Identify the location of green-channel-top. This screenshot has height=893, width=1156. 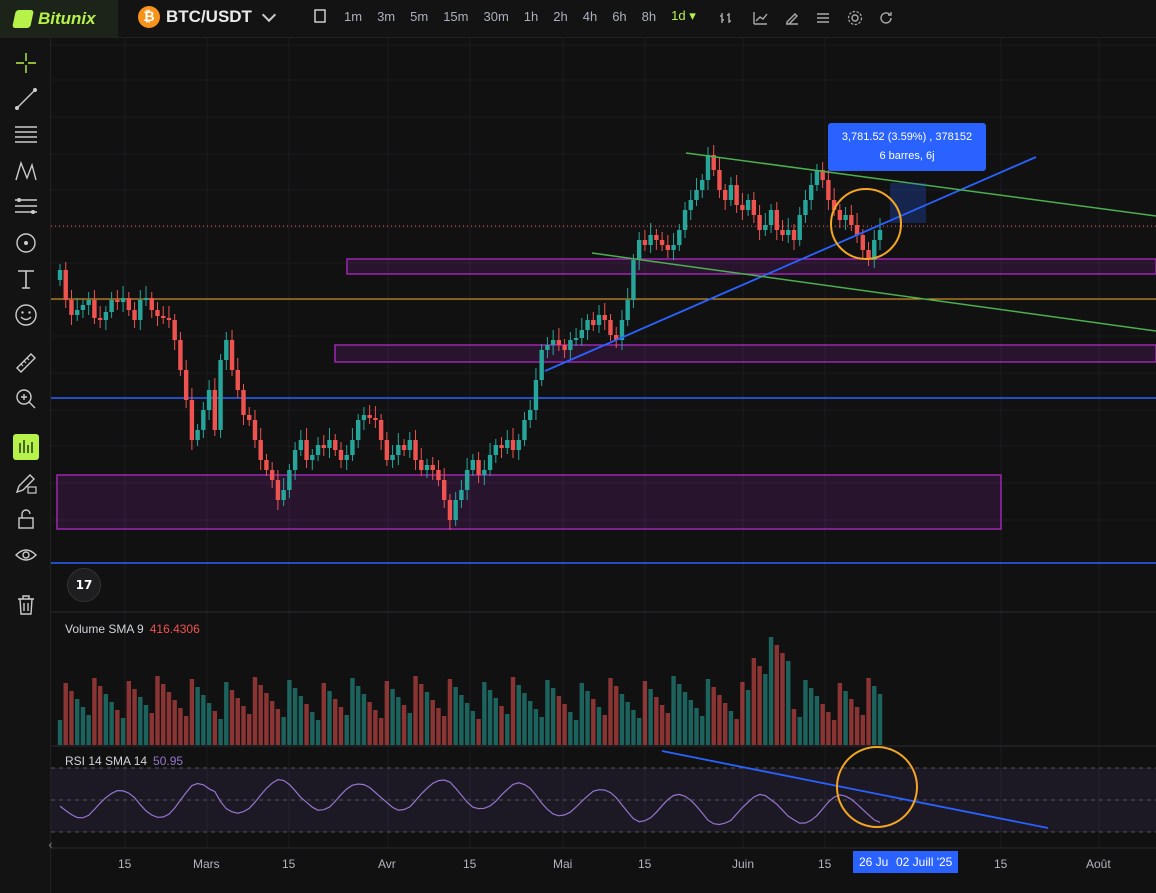
(920, 184).